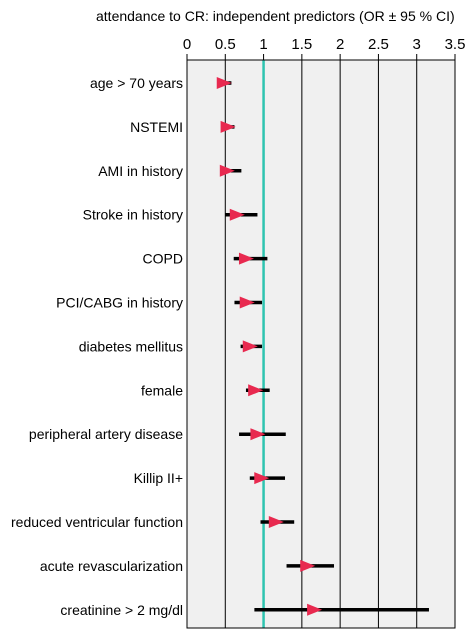 The width and height of the screenshot is (474, 640). Describe the element at coordinates (136, 83) in the screenshot. I see `category-label-0: age > 70 years` at that location.